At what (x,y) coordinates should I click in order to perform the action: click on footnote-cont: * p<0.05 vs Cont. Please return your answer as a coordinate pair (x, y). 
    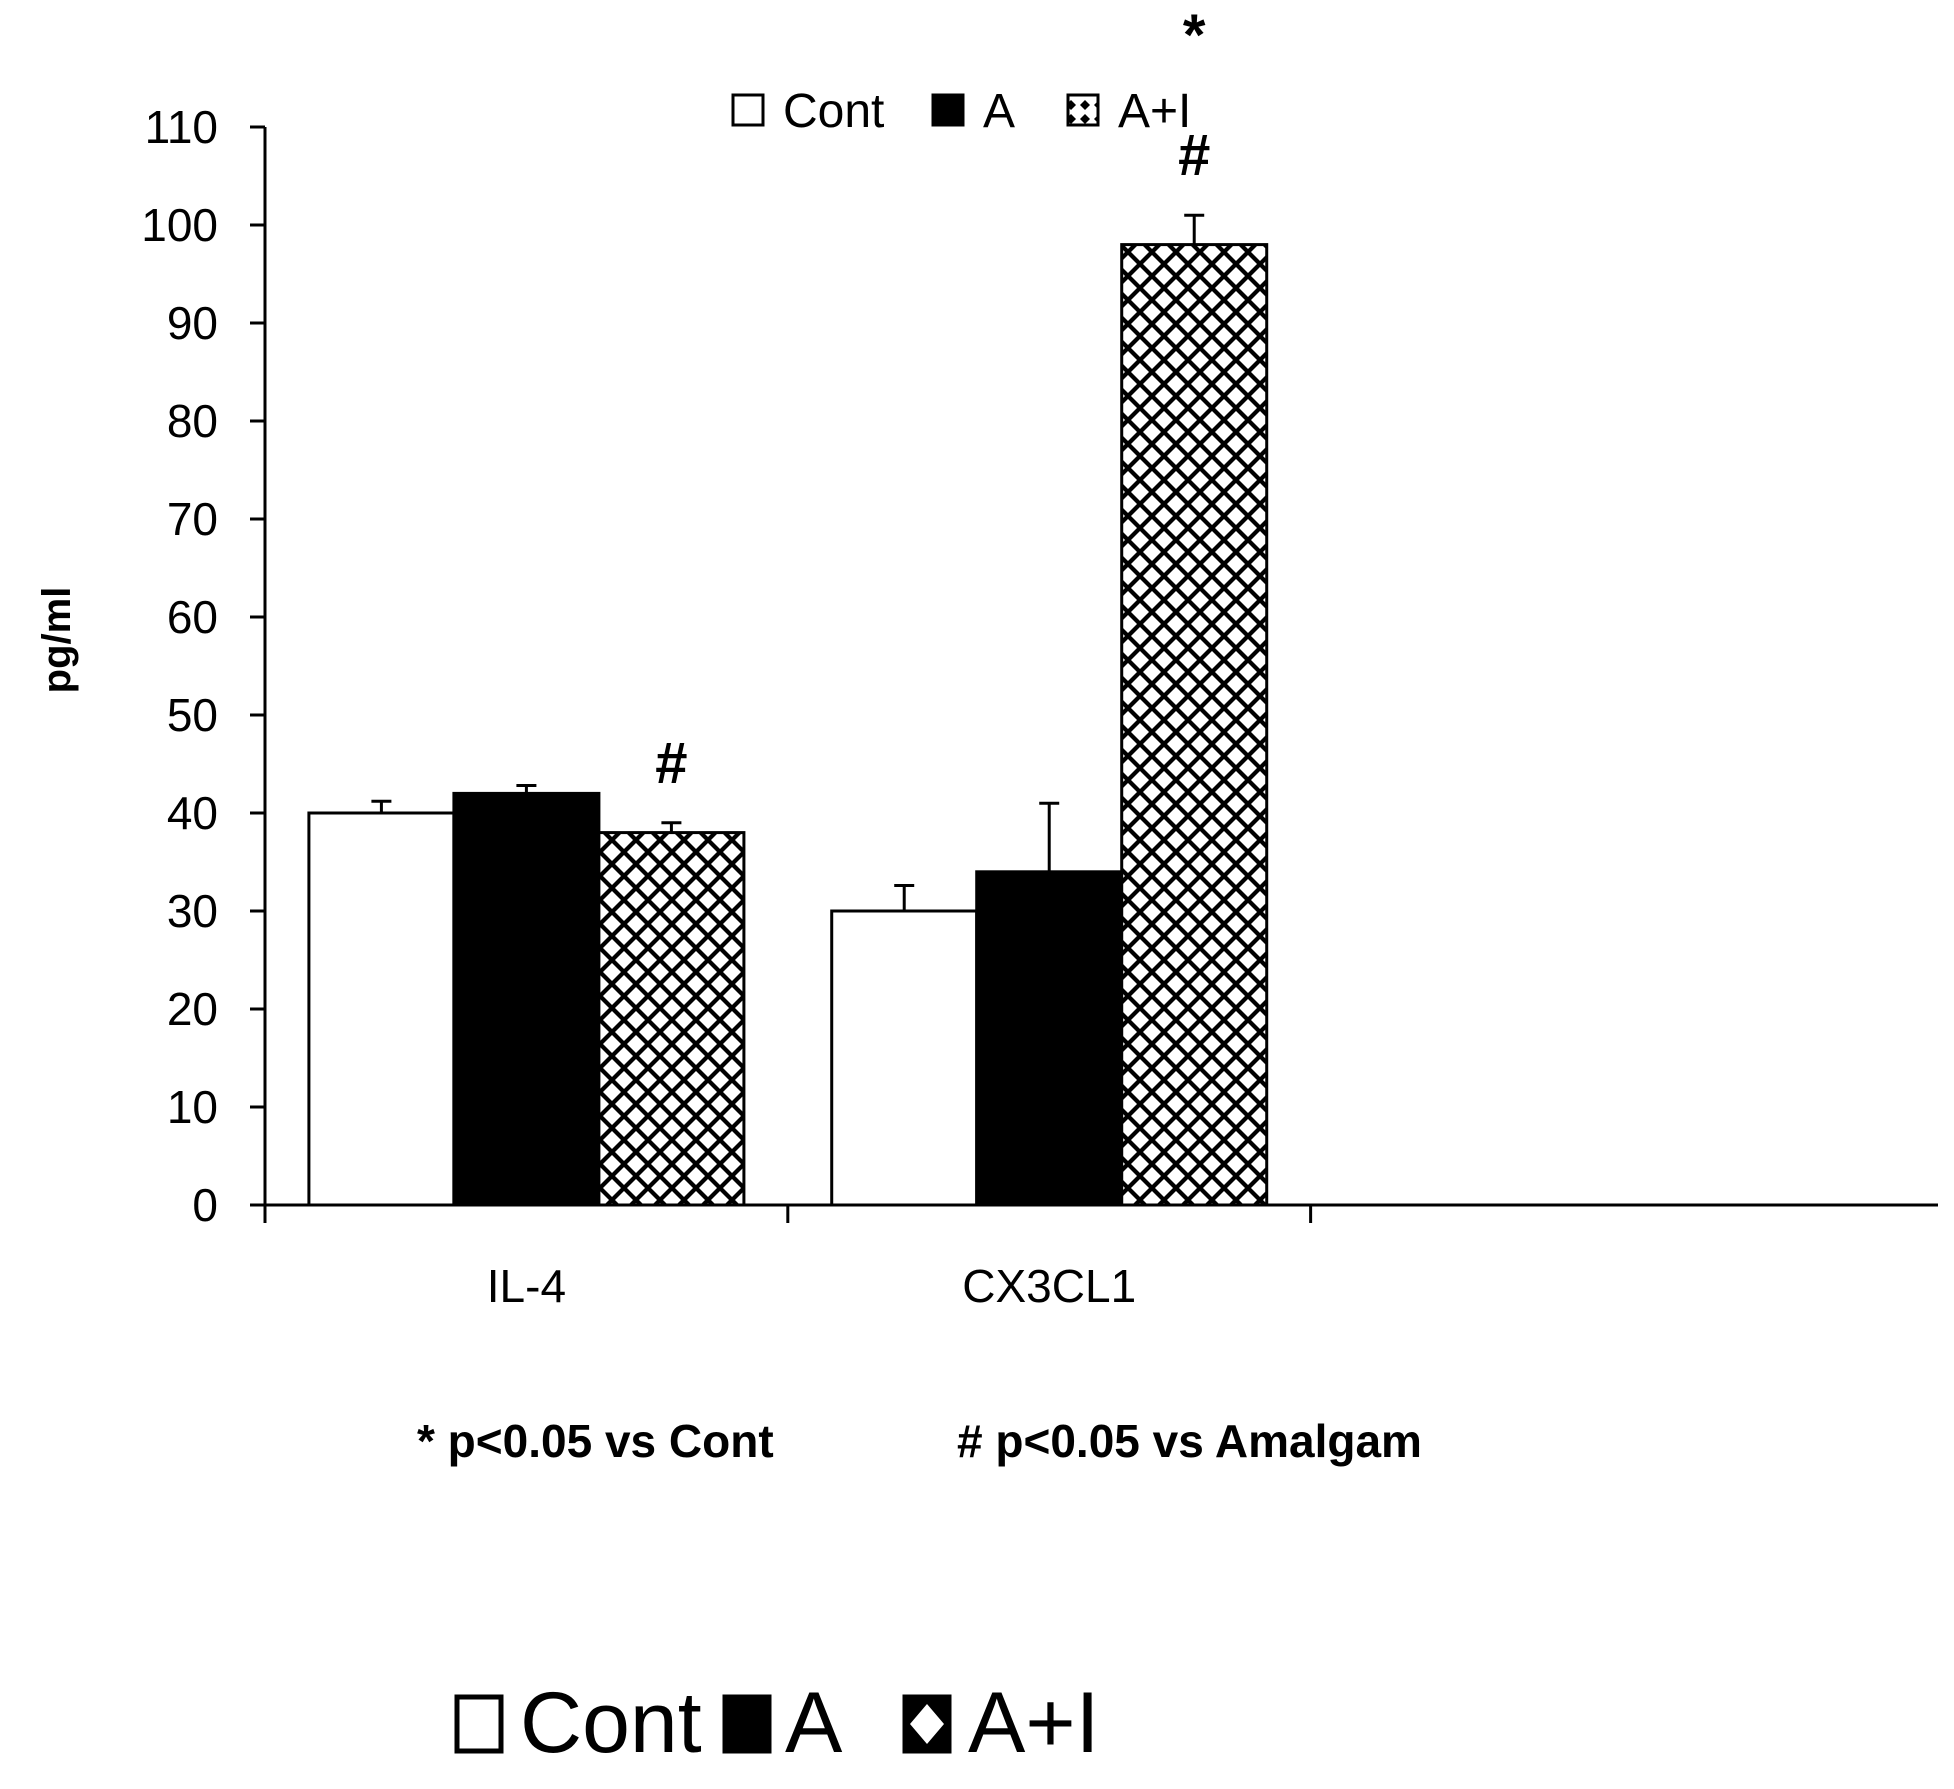
    Looking at the image, I should click on (595, 1441).